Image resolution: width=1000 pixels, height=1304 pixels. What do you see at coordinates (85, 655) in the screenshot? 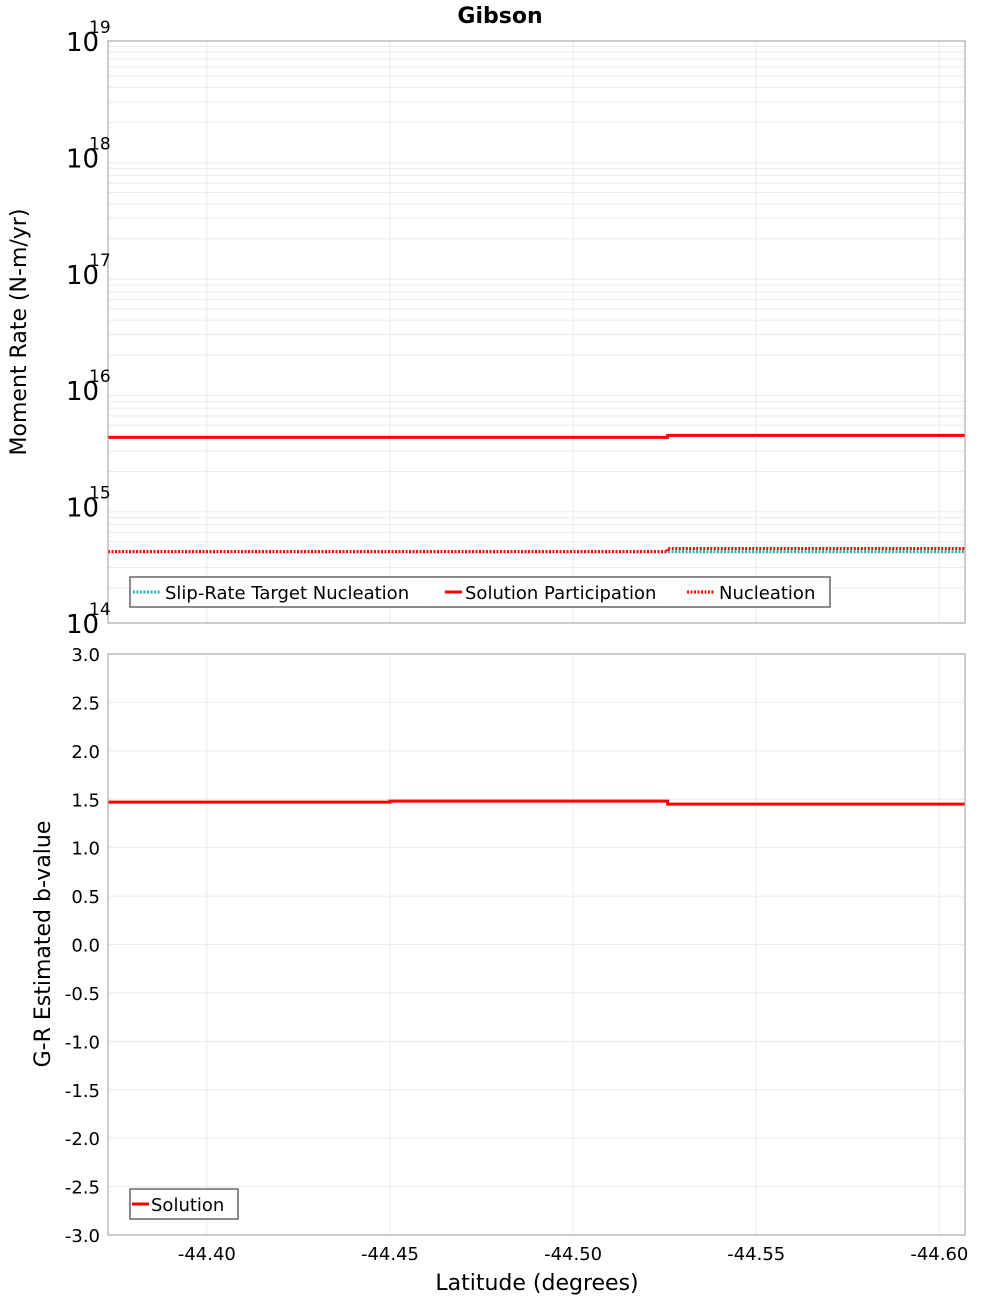
I see `y-tick-label: 3.0` at bounding box center [85, 655].